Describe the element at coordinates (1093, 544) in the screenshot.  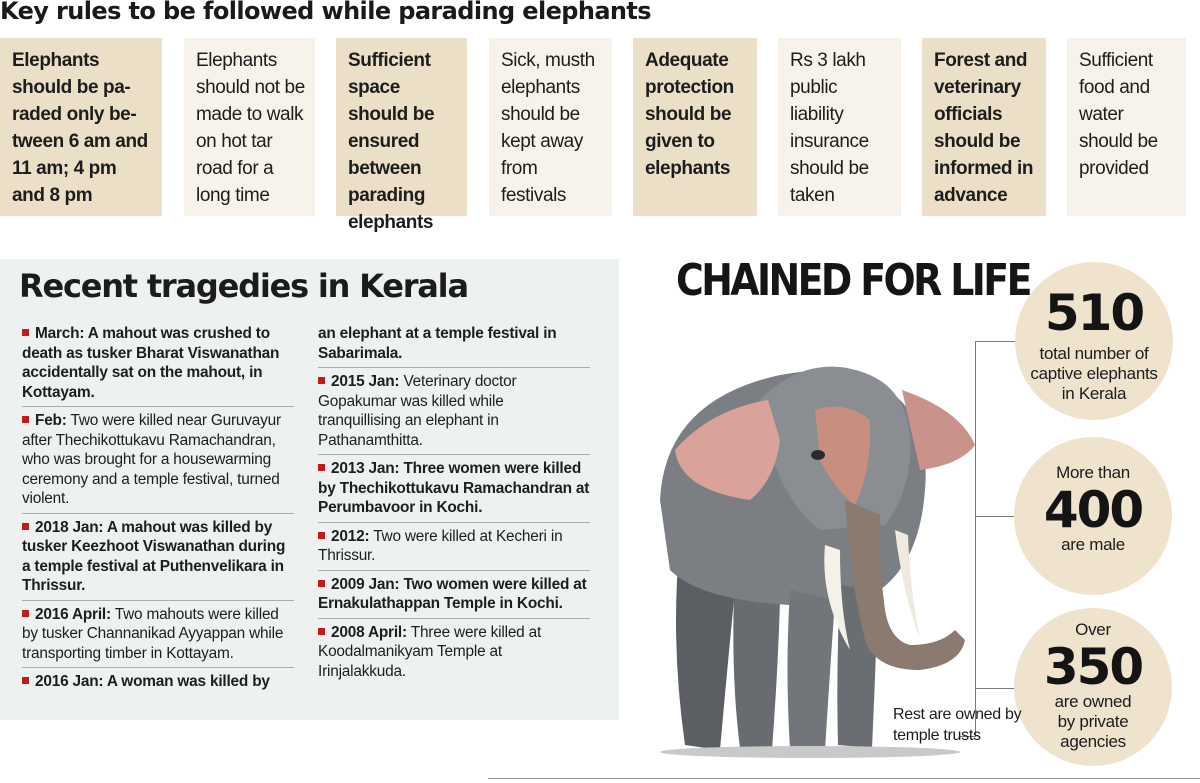
I see `stat-caption: are male` at that location.